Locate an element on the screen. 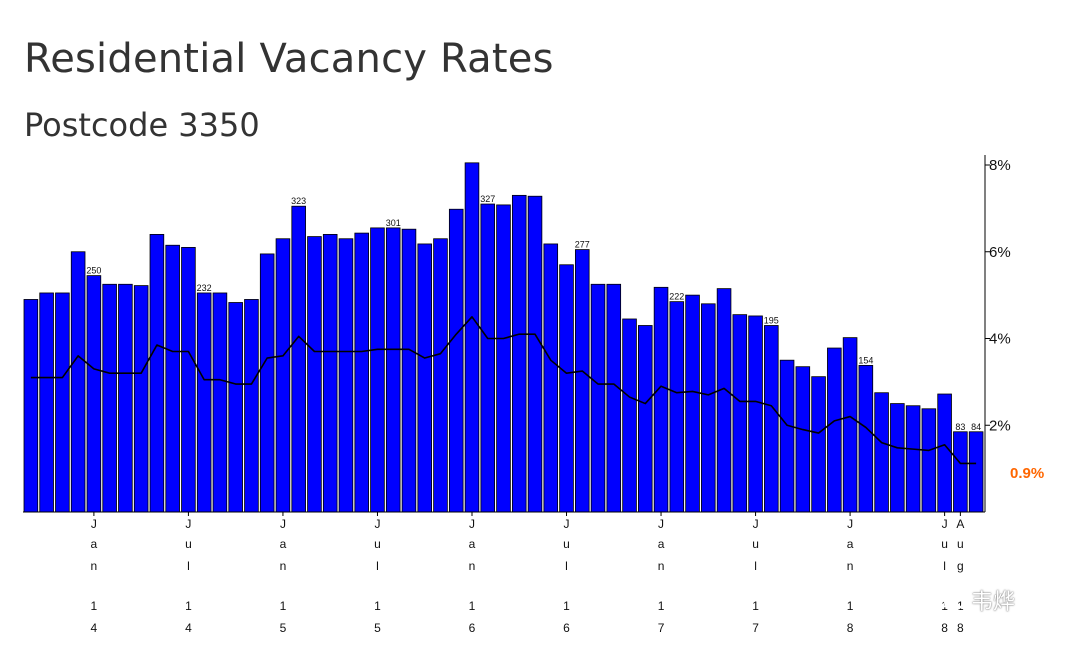 This screenshot has width=1080, height=648. watermark-text: 韦烨 is located at coordinates (993, 602).